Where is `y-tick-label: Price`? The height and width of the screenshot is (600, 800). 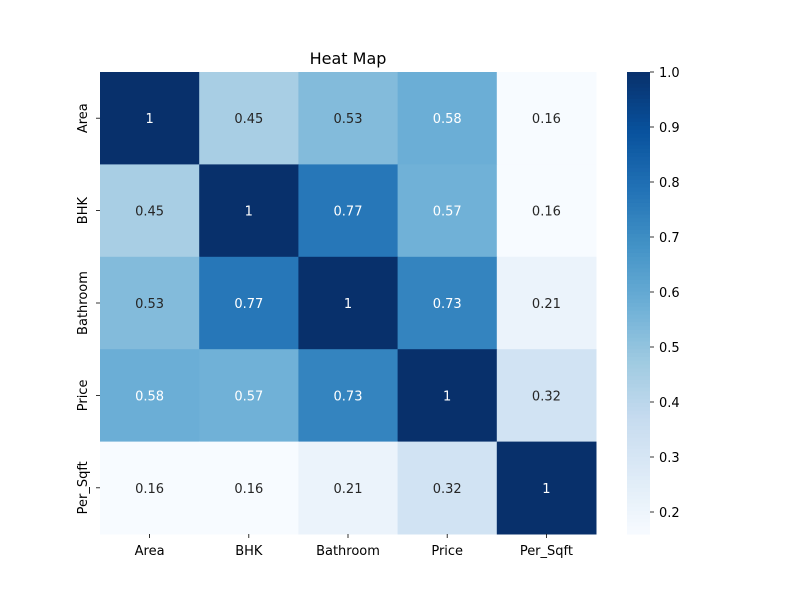 y-tick-label: Price is located at coordinates (83, 396).